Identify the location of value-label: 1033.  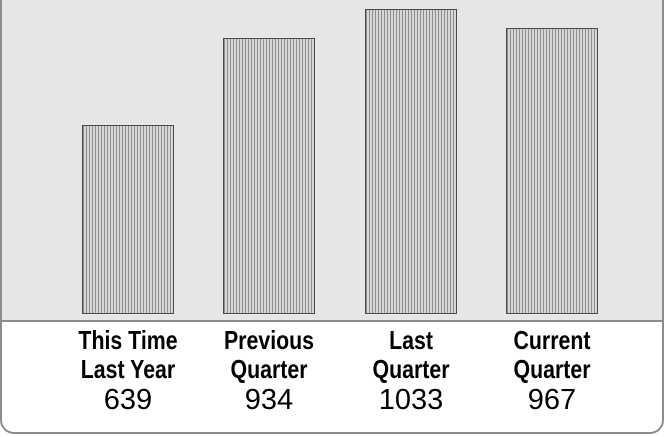
(411, 400).